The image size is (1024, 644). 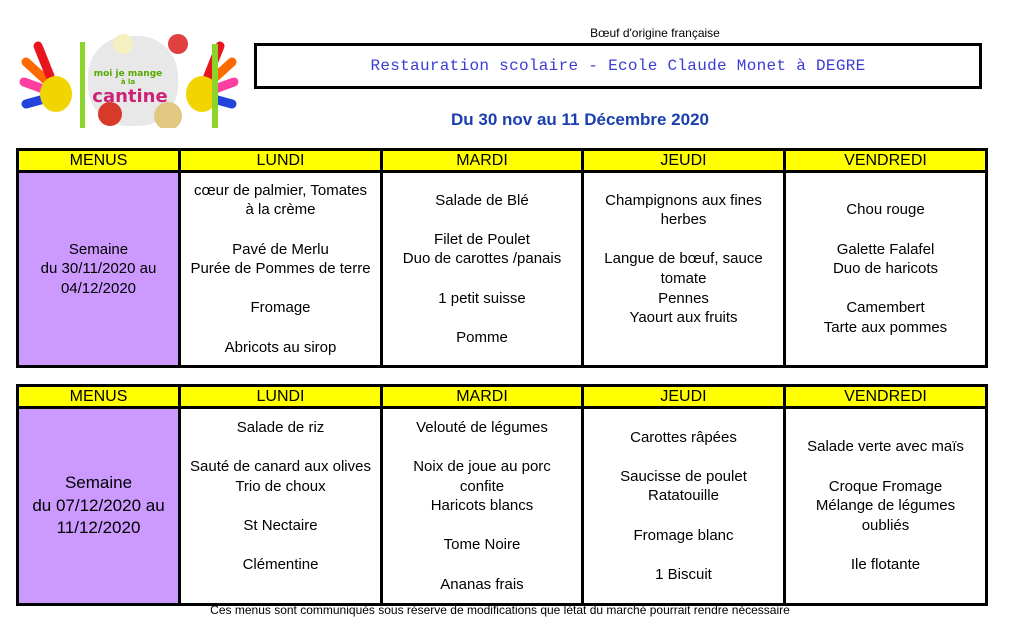 I want to click on menu-item: Salade de Blé, so click(x=482, y=200).